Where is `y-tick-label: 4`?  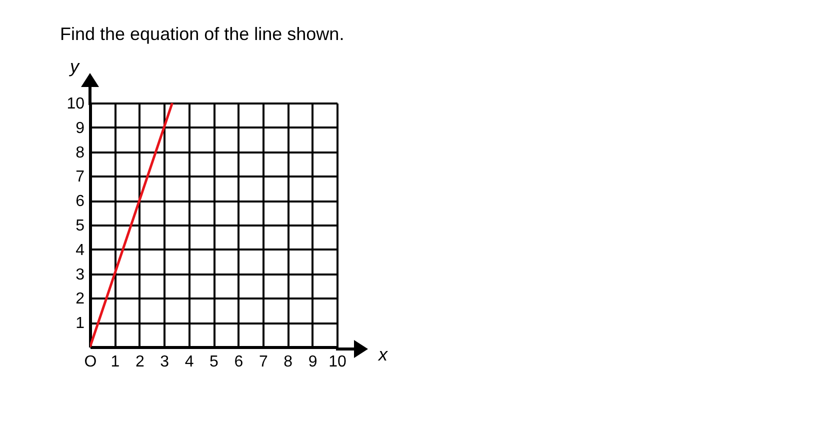 y-tick-label: 4 is located at coordinates (80, 250).